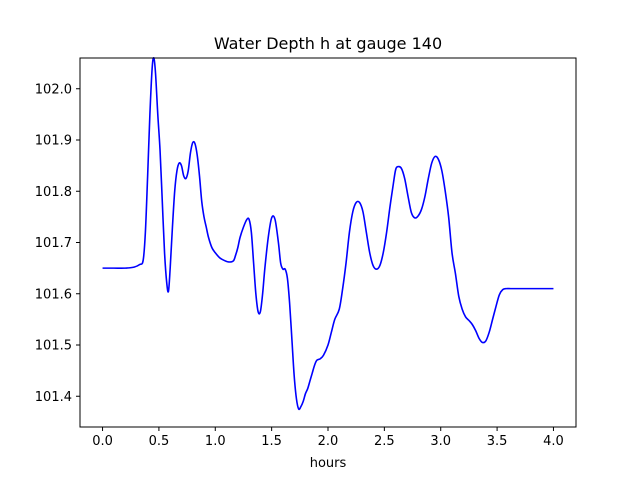  What do you see at coordinates (53, 346) in the screenshot?
I see `y-tick-label: 101.5` at bounding box center [53, 346].